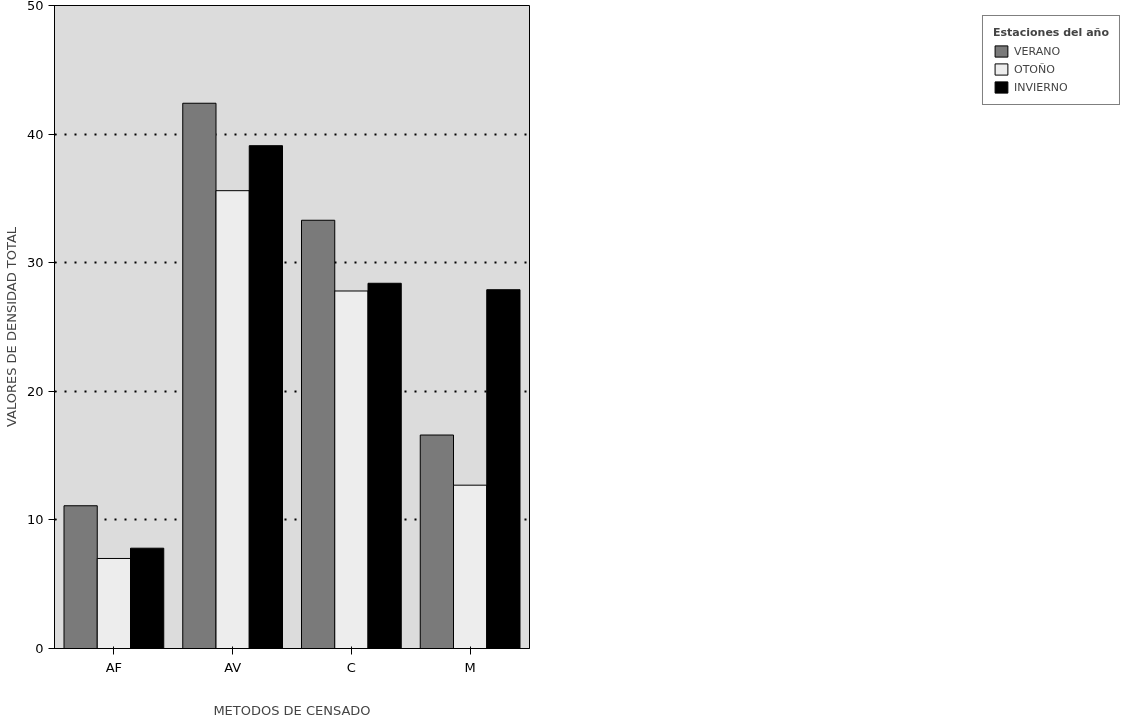 This screenshot has height=728, width=1137. Describe the element at coordinates (1034, 69) in the screenshot. I see `legend-label: OTOÑO` at that location.